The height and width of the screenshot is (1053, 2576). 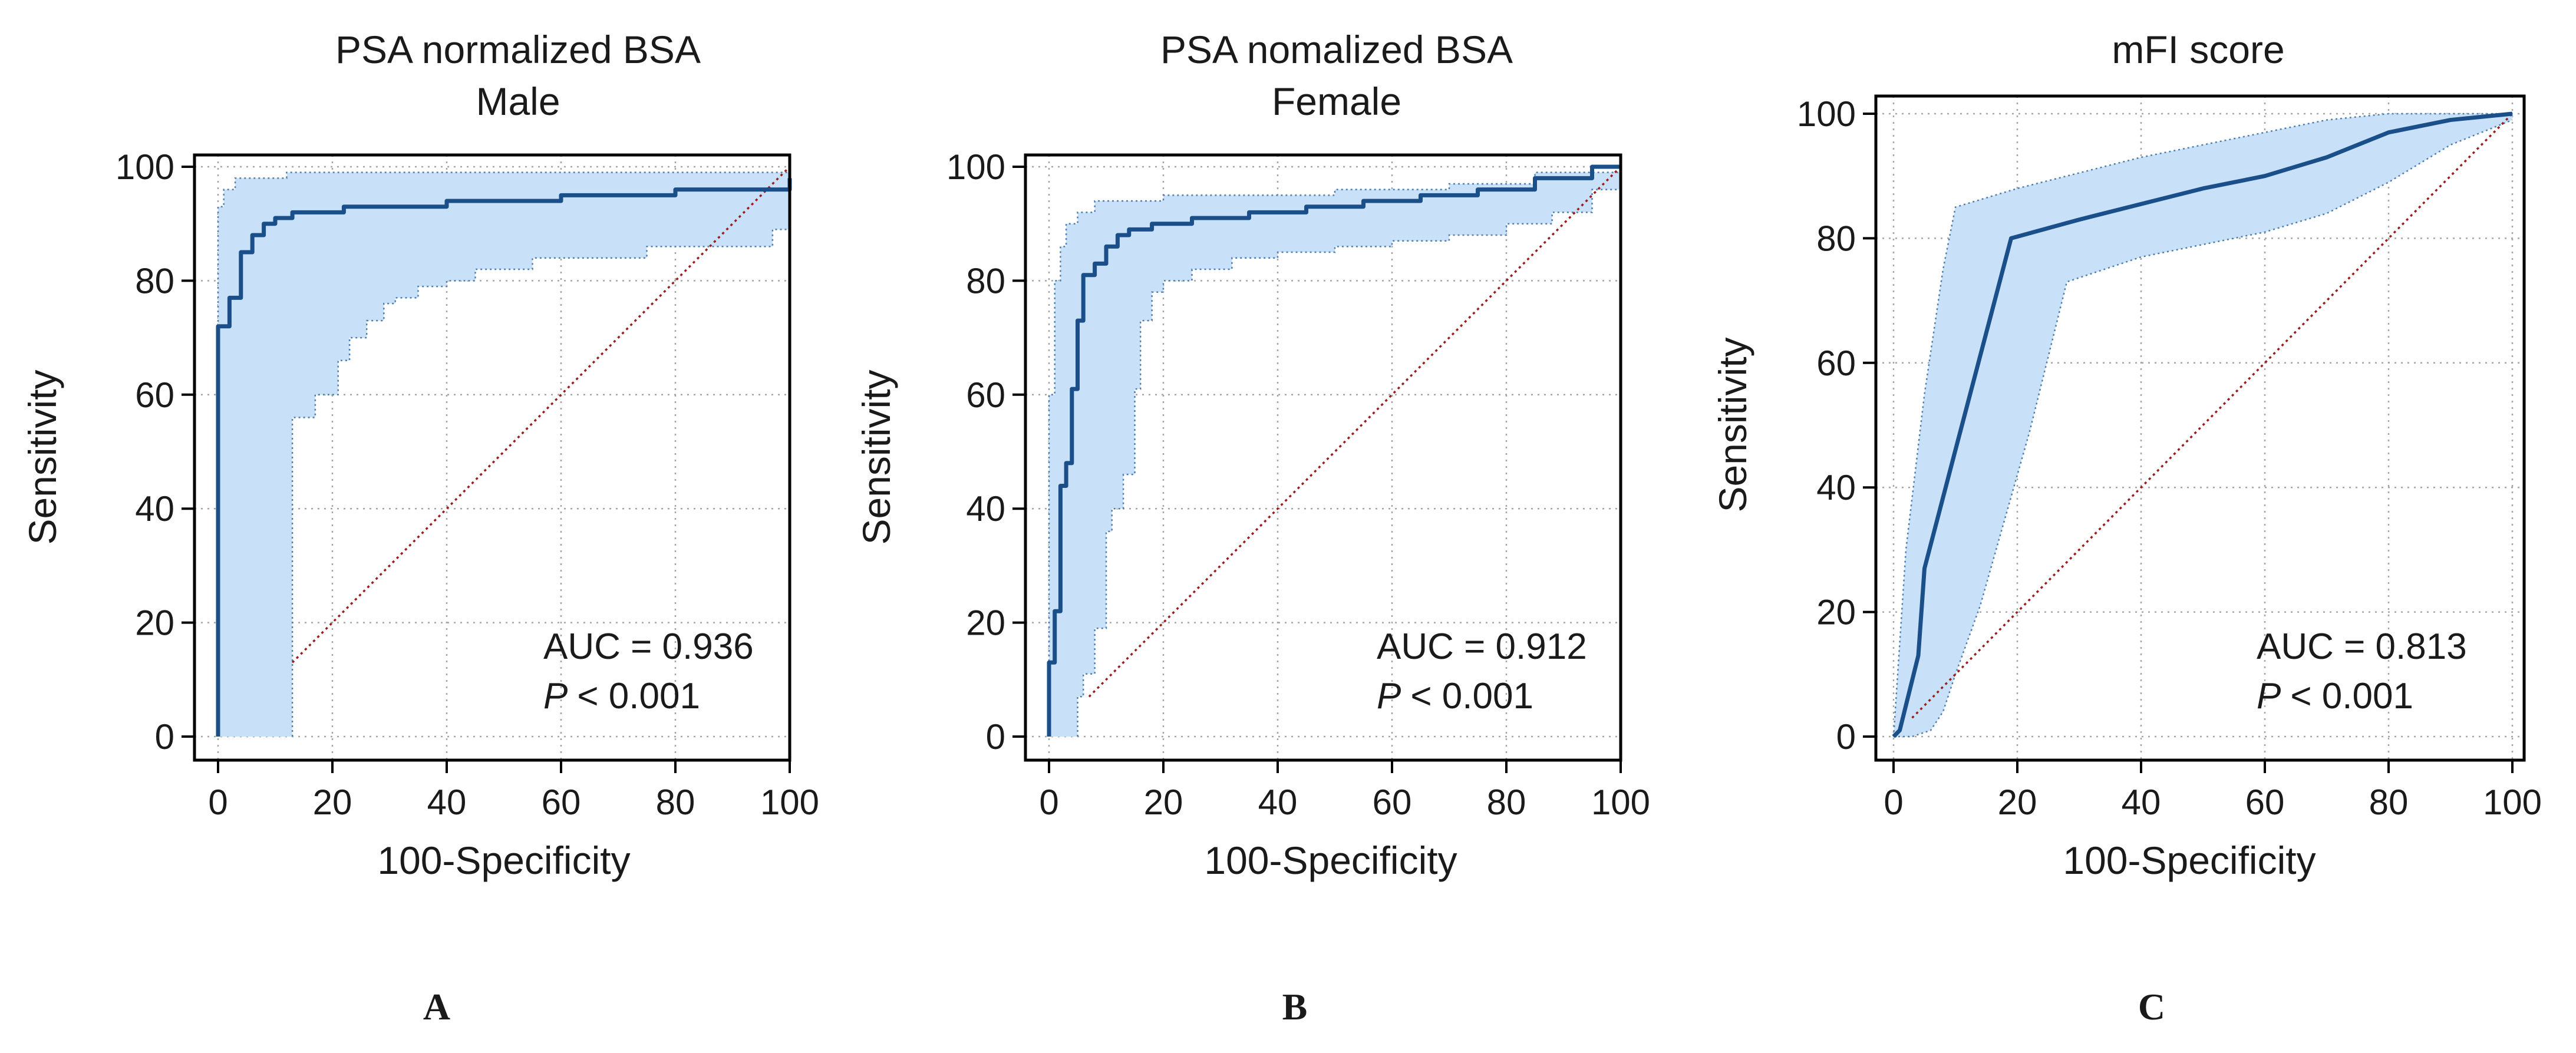 I want to click on chart-title: PSA normalized BSA, so click(x=518, y=49).